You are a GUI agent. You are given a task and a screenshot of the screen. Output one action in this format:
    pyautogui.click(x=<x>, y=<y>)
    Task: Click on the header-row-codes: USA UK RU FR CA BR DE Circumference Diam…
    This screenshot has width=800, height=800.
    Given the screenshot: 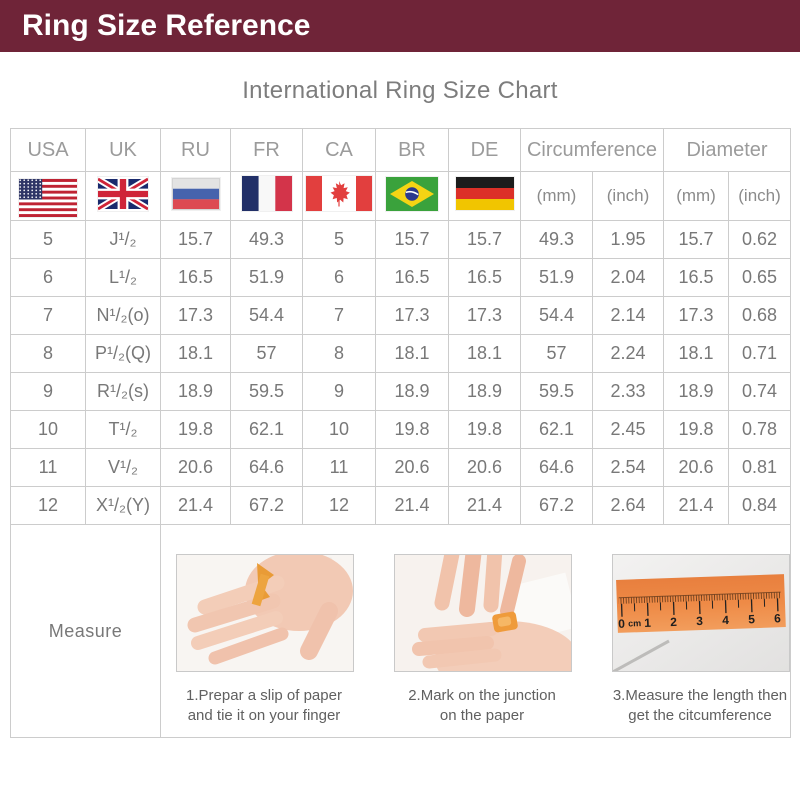 What is the action you would take?
    pyautogui.click(x=401, y=150)
    